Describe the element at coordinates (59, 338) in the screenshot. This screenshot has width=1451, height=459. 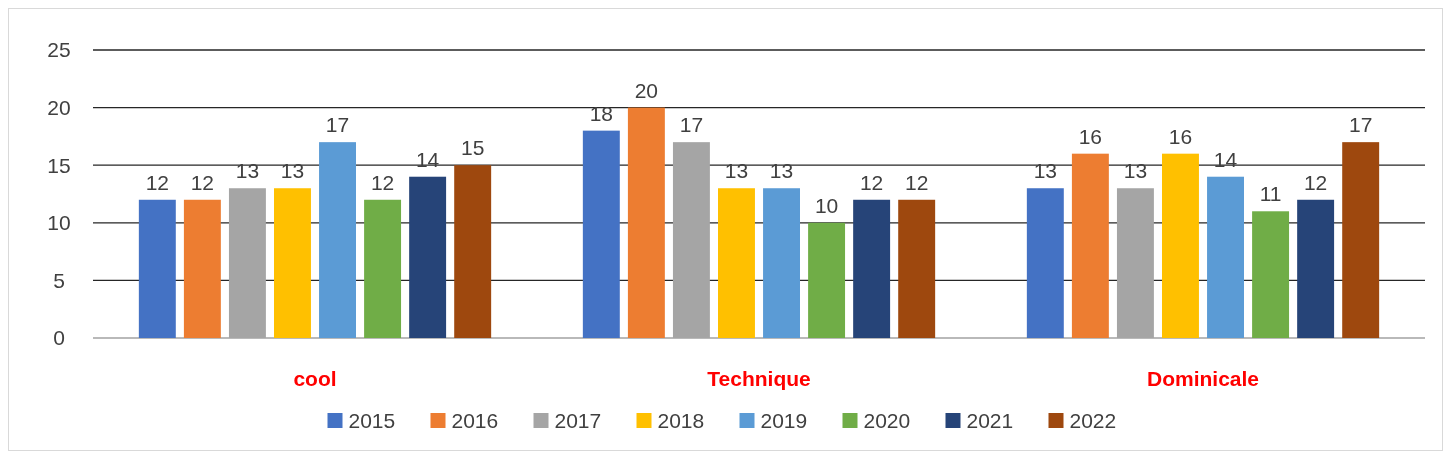
I see `y-tick-label: 0` at that location.